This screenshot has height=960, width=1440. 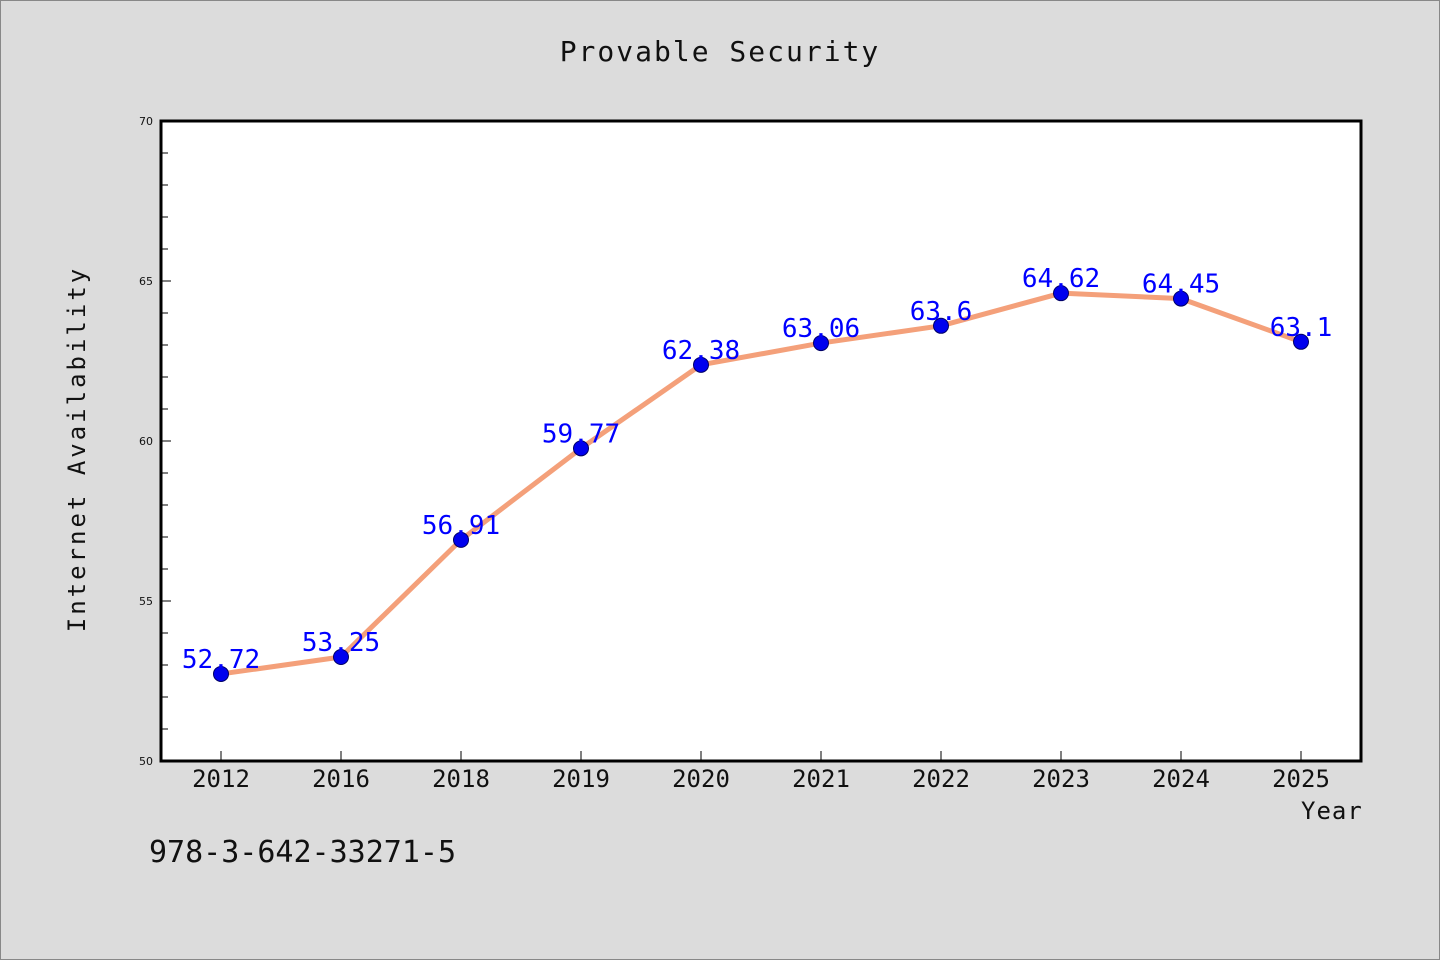 What do you see at coordinates (1061, 279) in the screenshot?
I see `data-label: 64.62` at bounding box center [1061, 279].